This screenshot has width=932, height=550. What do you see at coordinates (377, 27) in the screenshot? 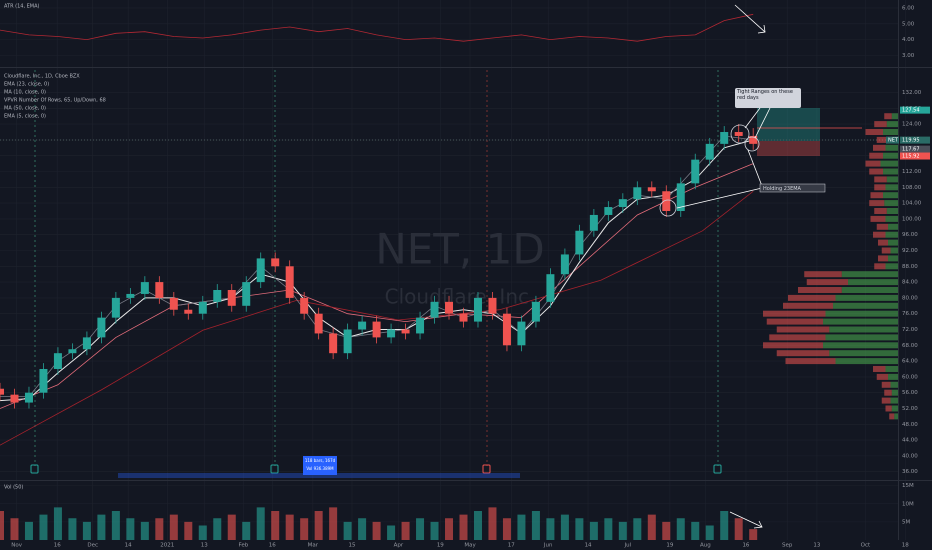
I see `atr-line` at bounding box center [377, 27].